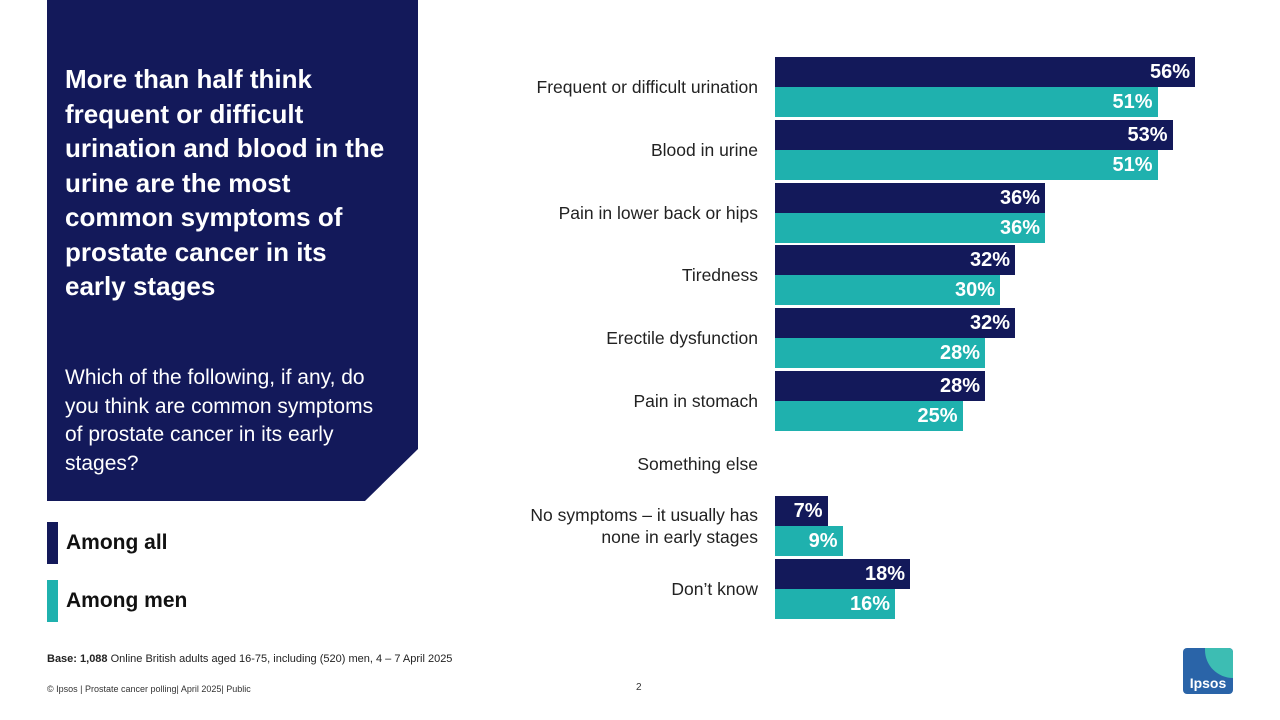 The height and width of the screenshot is (720, 1280). What do you see at coordinates (697, 464) in the screenshot?
I see `category-label-line: Something else` at bounding box center [697, 464].